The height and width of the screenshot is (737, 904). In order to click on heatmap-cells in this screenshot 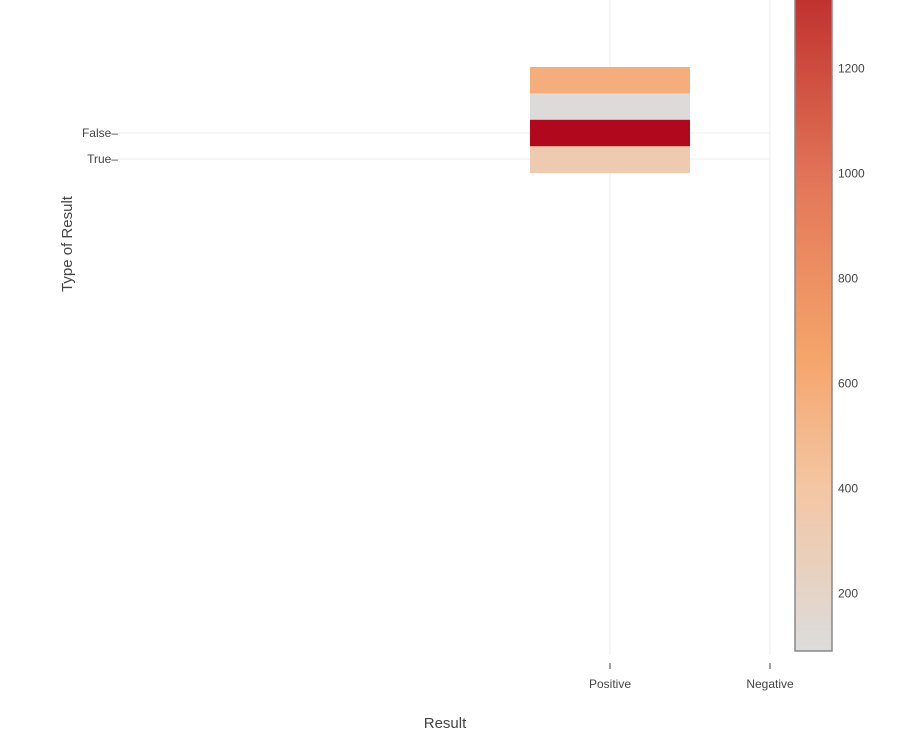, I will do `click(610, 120)`.